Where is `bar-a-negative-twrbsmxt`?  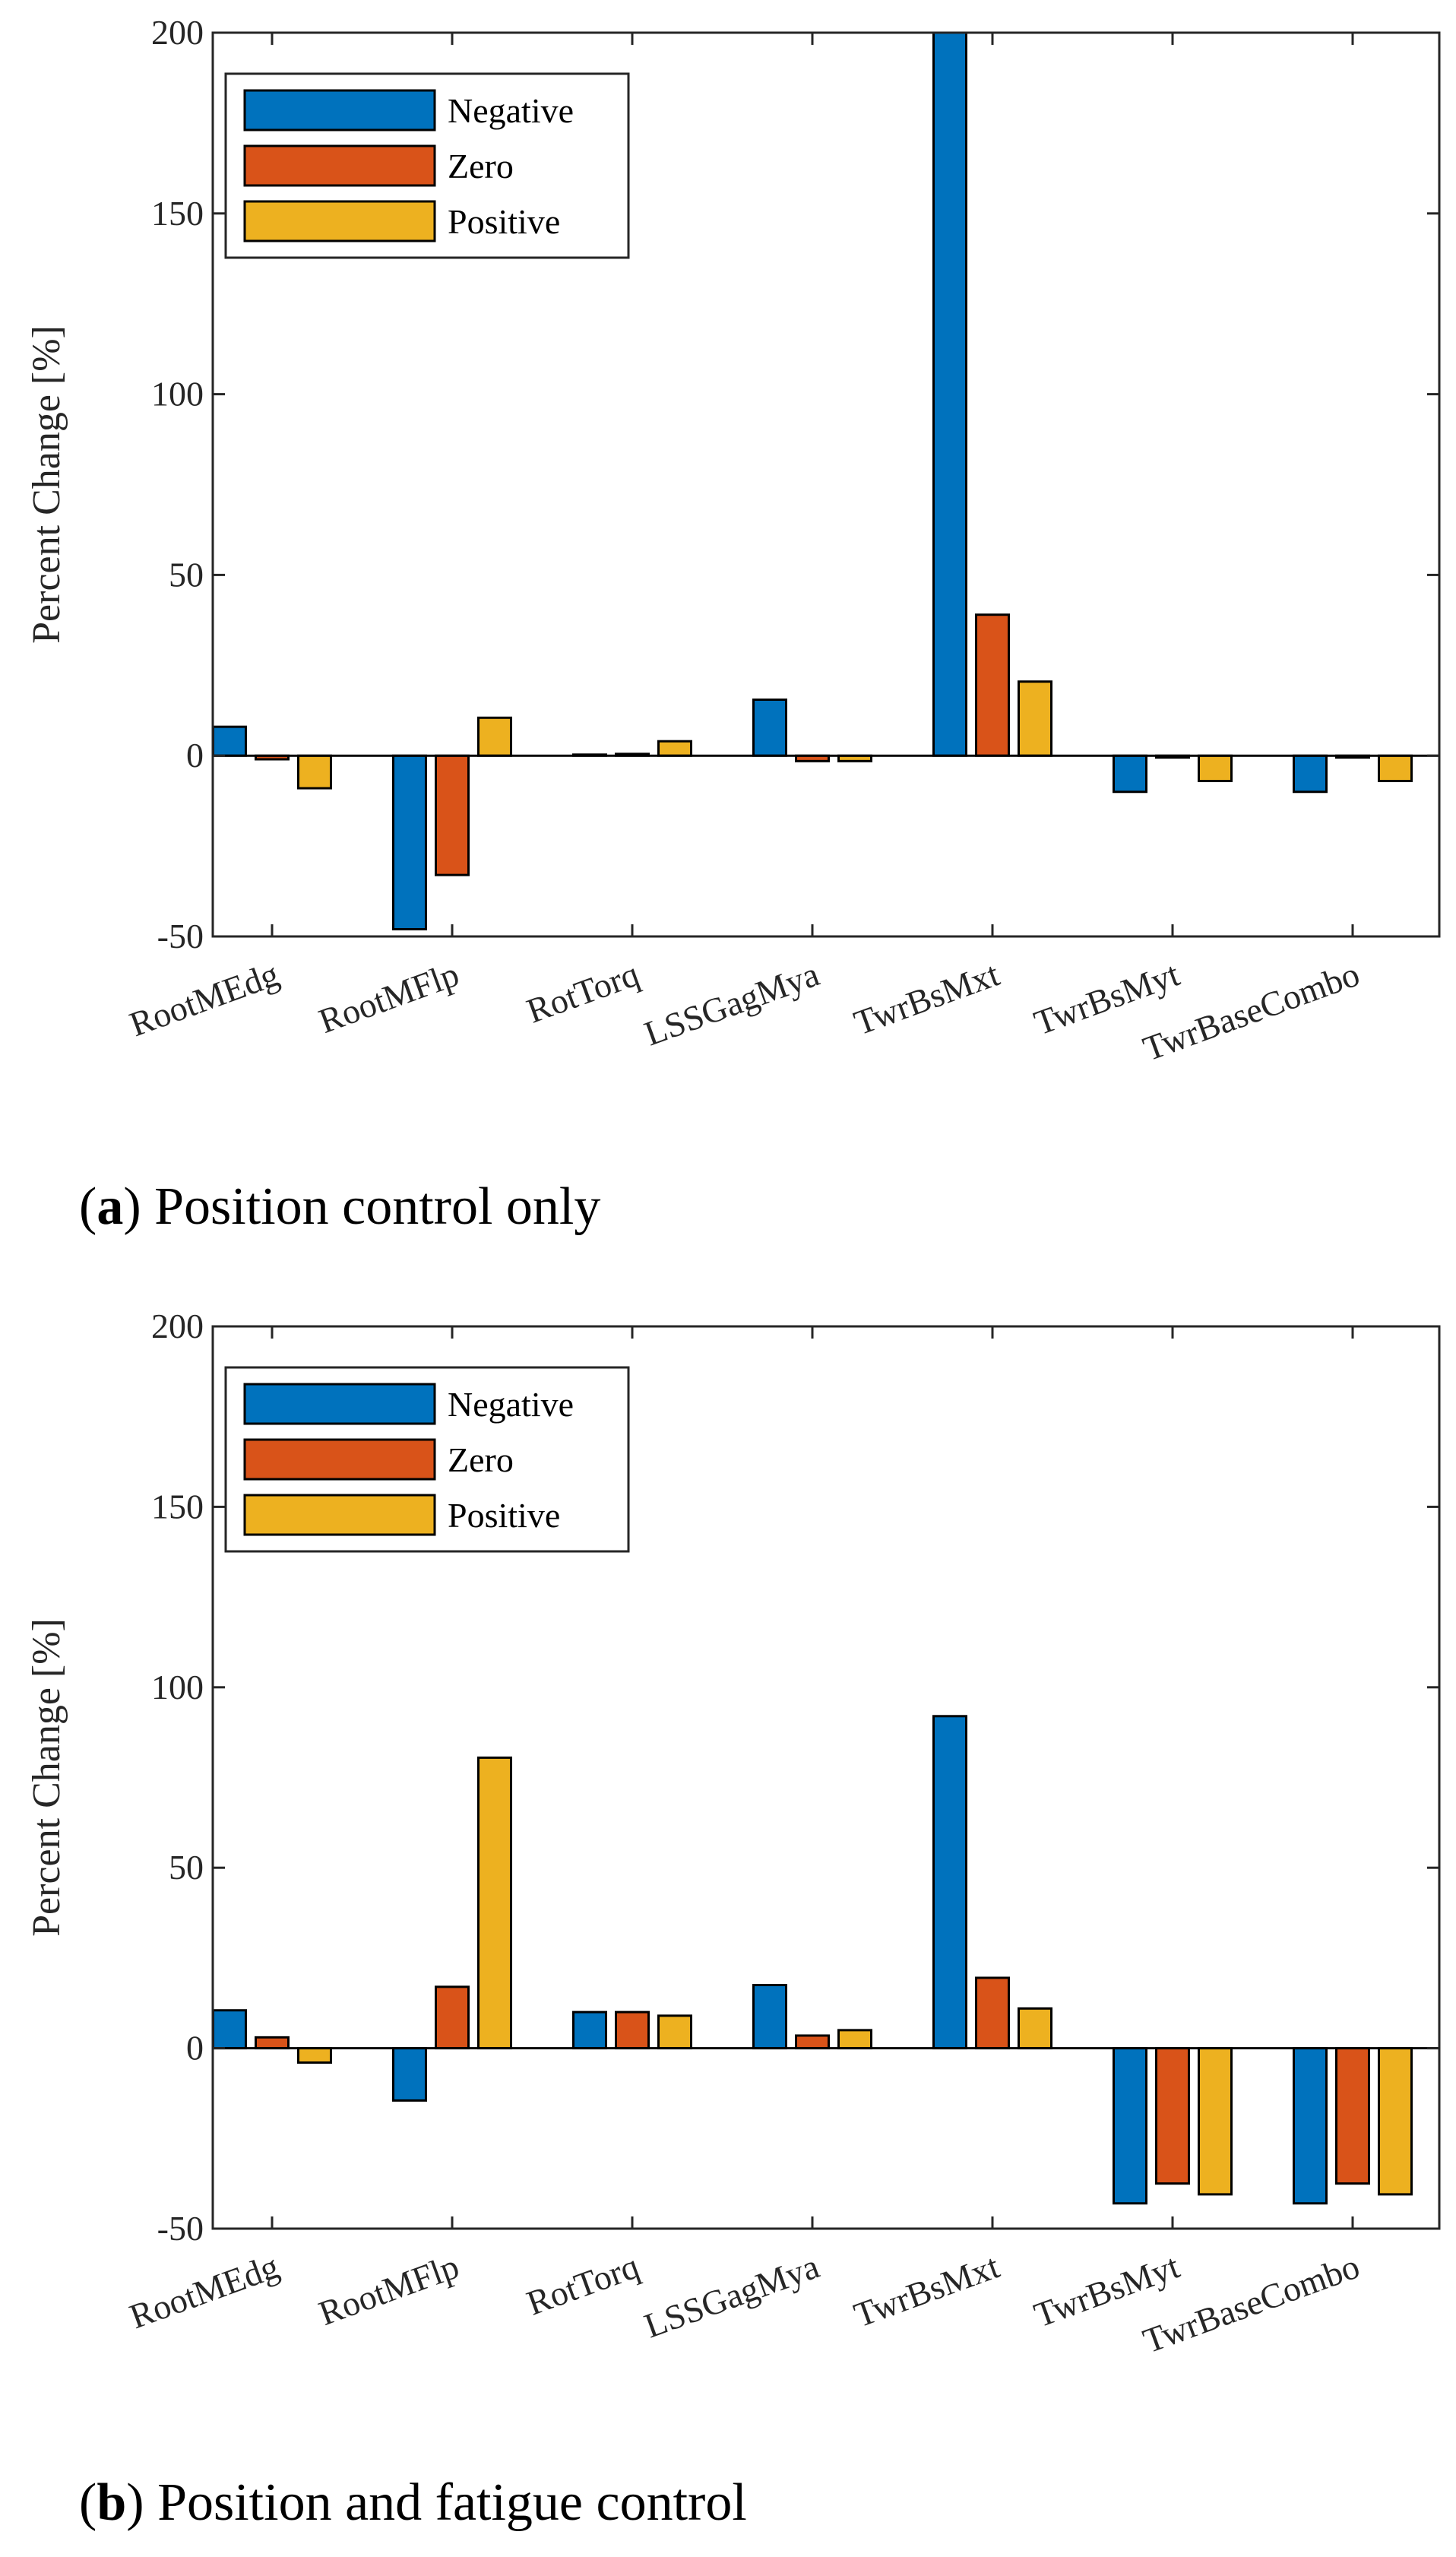
bar-a-negative-twrbsmxt is located at coordinates (950, 394).